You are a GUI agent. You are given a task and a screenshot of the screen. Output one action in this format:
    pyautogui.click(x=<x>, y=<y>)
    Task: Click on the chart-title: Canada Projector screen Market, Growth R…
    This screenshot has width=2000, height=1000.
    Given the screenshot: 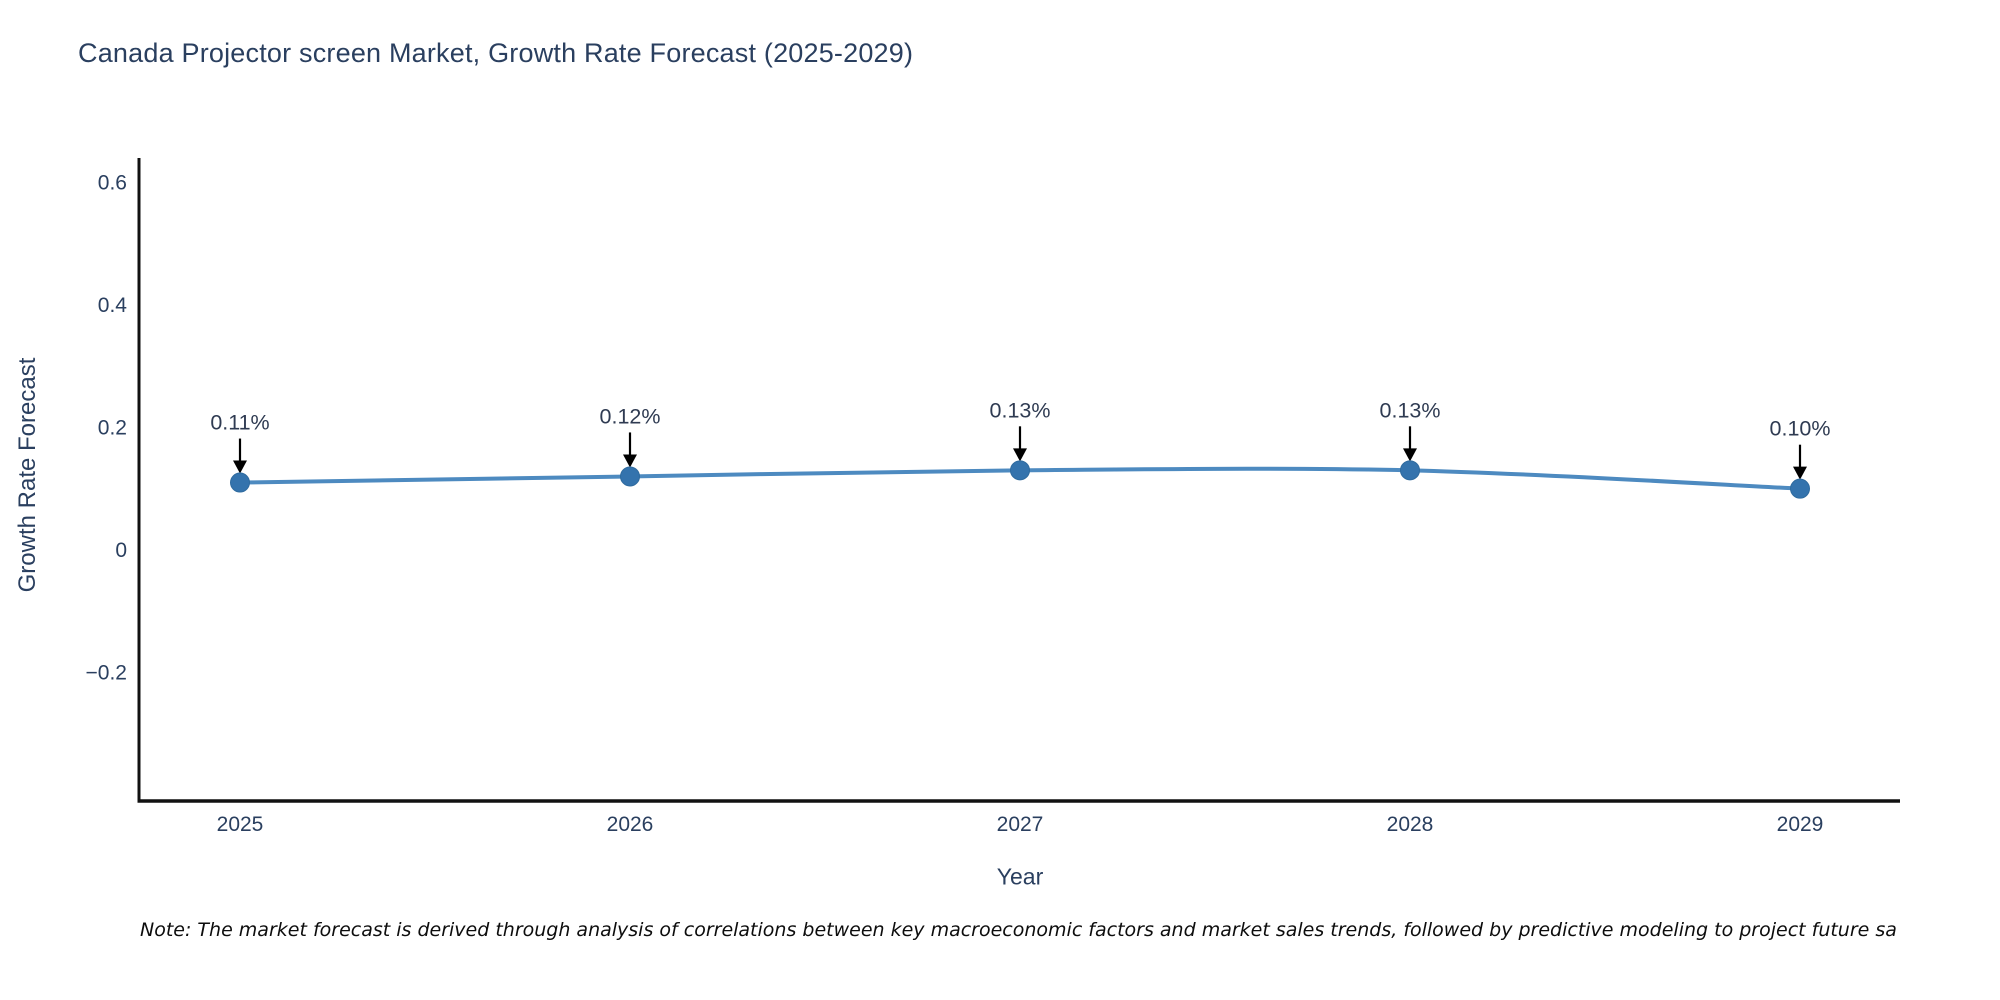 What is the action you would take?
    pyautogui.click(x=496, y=53)
    